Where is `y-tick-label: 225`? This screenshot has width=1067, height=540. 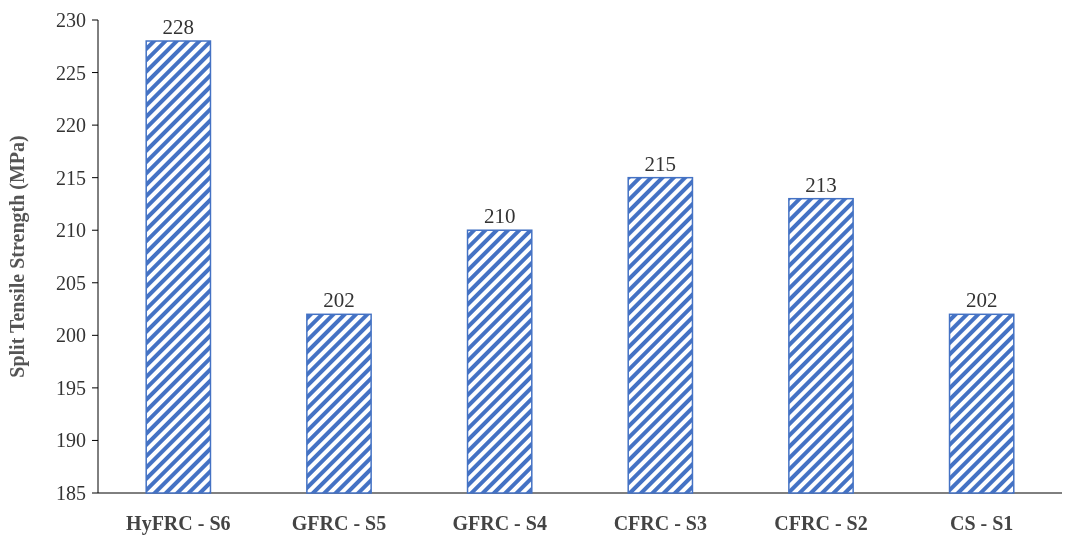
y-tick-label: 225 is located at coordinates (71, 72).